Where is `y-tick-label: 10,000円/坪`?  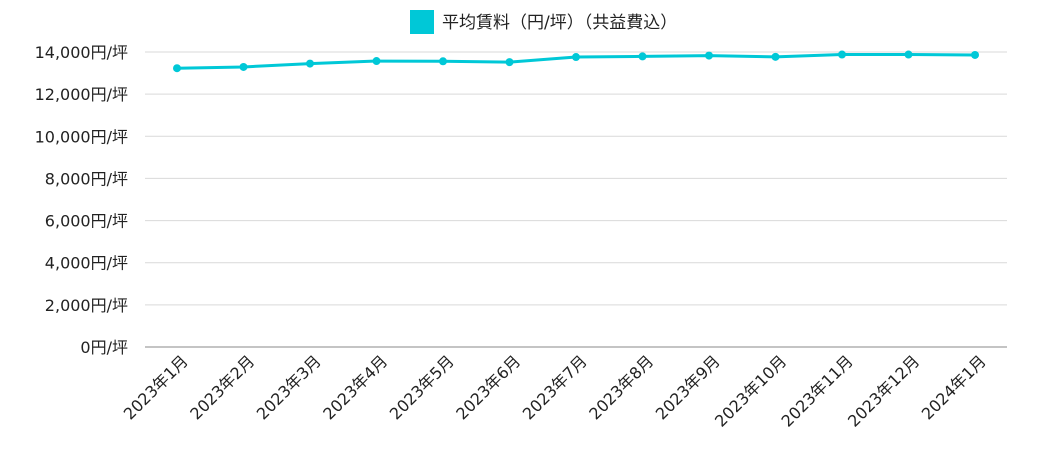 y-tick-label: 10,000円/坪 is located at coordinates (81, 136).